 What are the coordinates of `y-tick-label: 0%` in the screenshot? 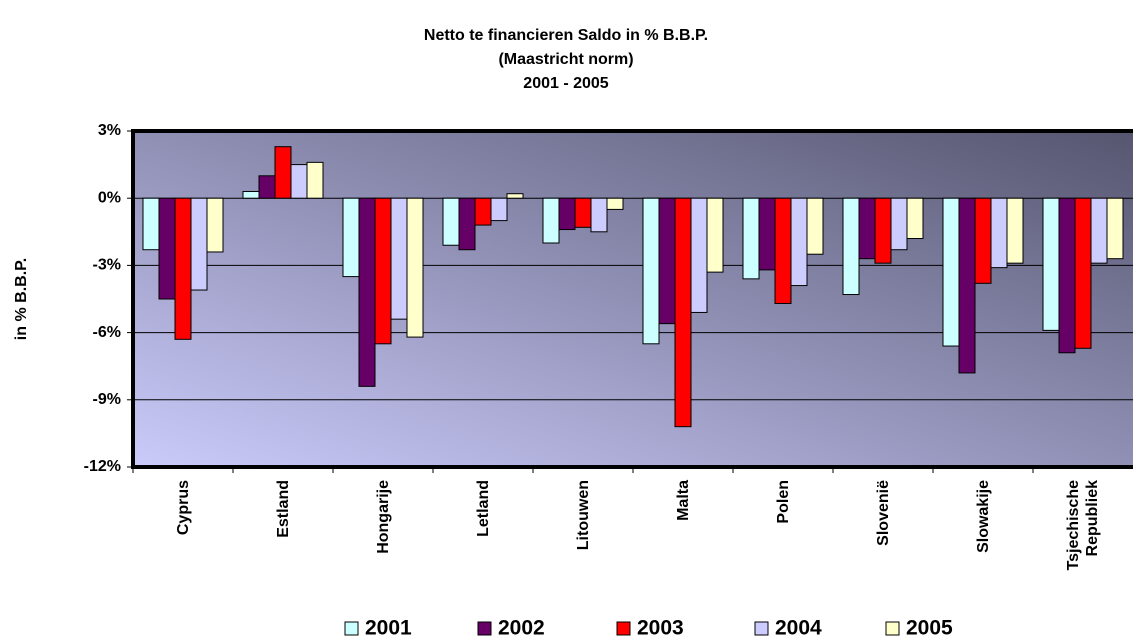 It's located at (109, 197).